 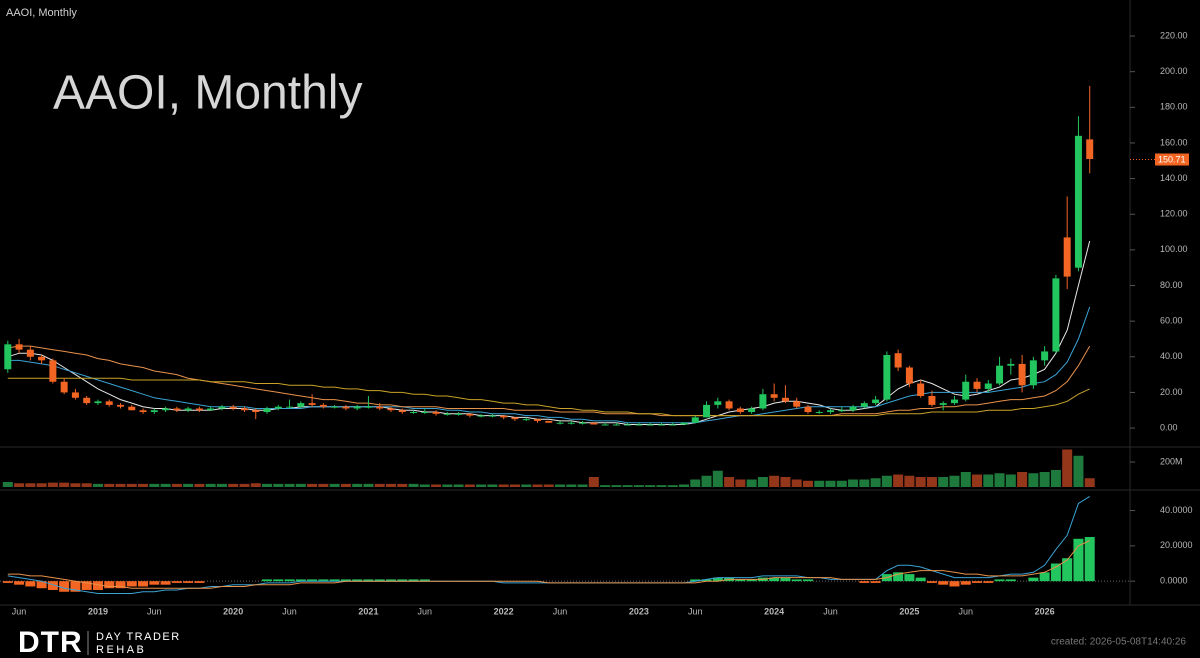 I want to click on last-price-tag, so click(x=1172, y=159).